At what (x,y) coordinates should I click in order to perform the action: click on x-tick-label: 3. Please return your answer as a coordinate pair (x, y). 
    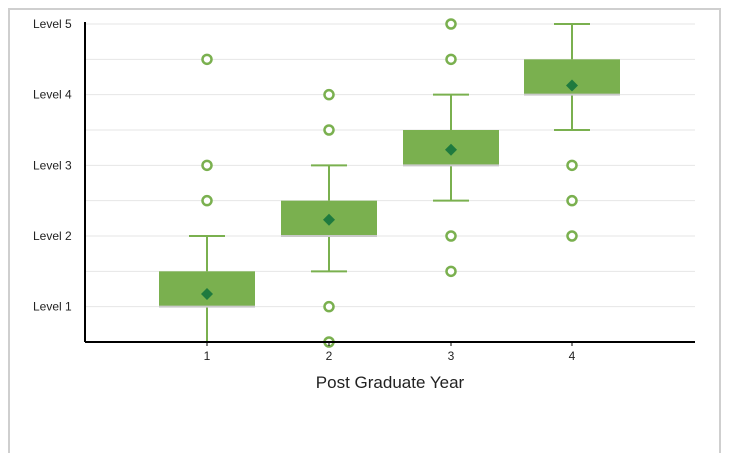
    Looking at the image, I should click on (451, 356).